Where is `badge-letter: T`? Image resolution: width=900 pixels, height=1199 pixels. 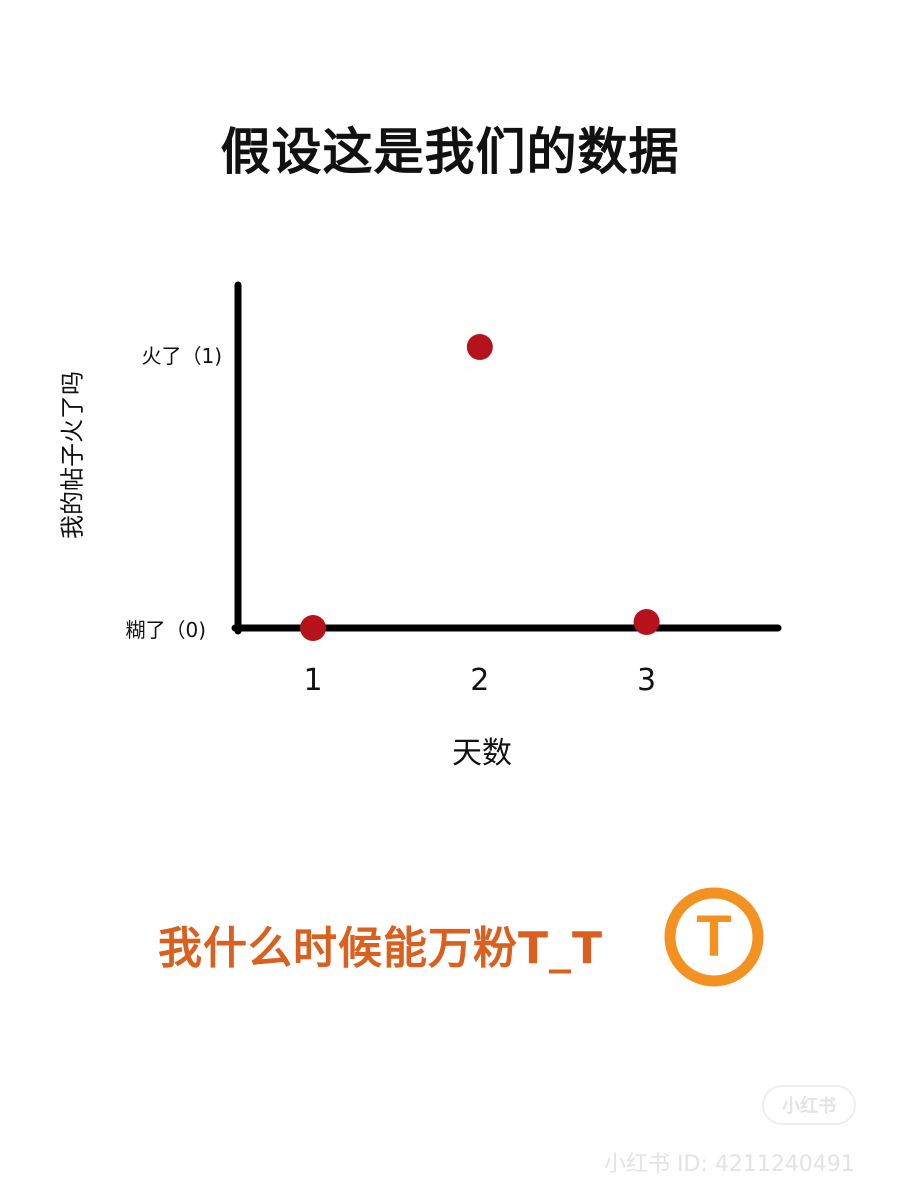
badge-letter: T is located at coordinates (713, 936).